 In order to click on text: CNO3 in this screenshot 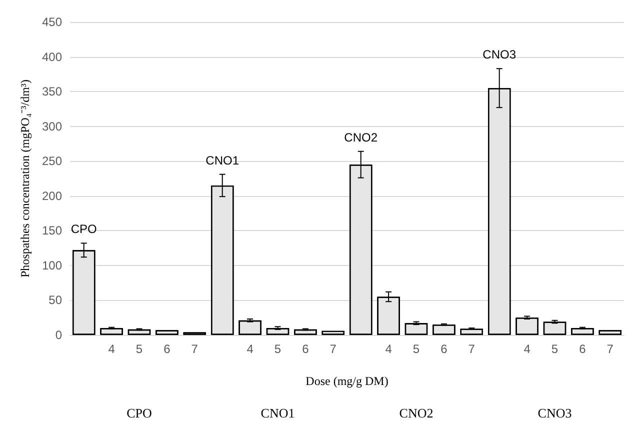, I will do `click(555, 413)`.